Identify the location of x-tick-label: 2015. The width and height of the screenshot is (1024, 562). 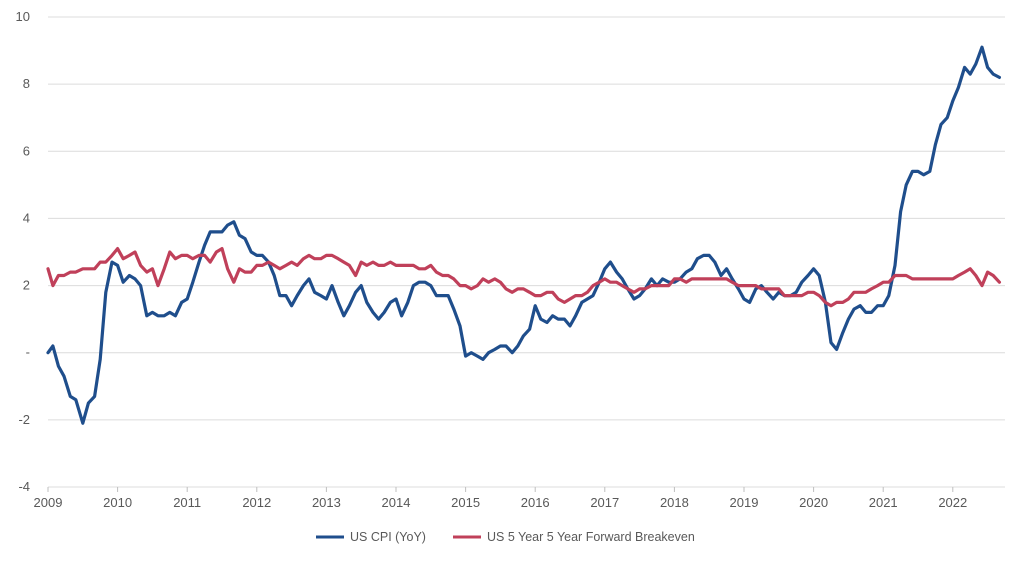
(465, 502).